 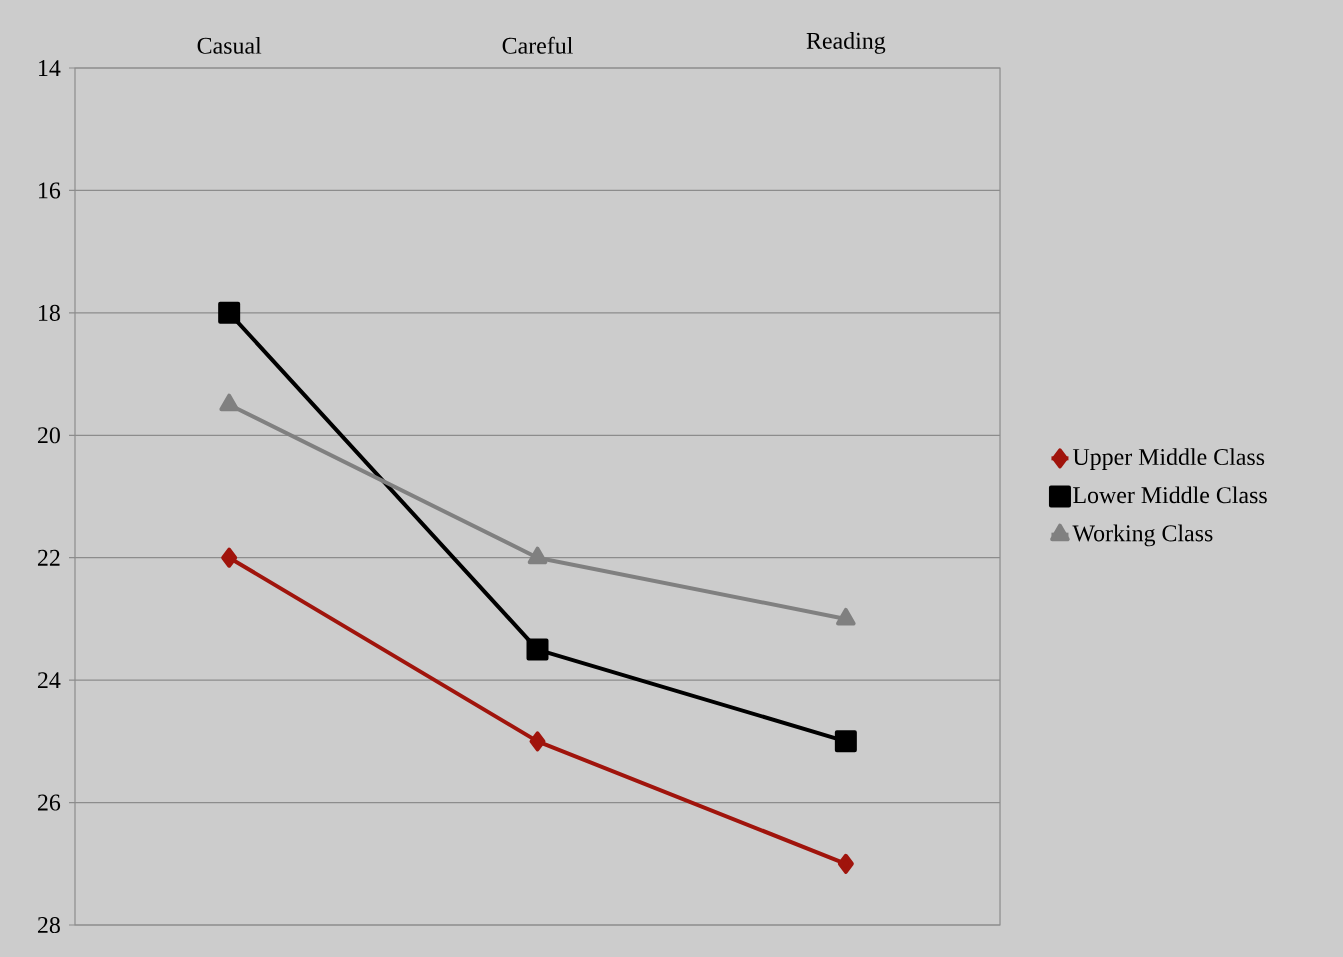 I want to click on y-tick-label: 18, so click(x=49, y=312).